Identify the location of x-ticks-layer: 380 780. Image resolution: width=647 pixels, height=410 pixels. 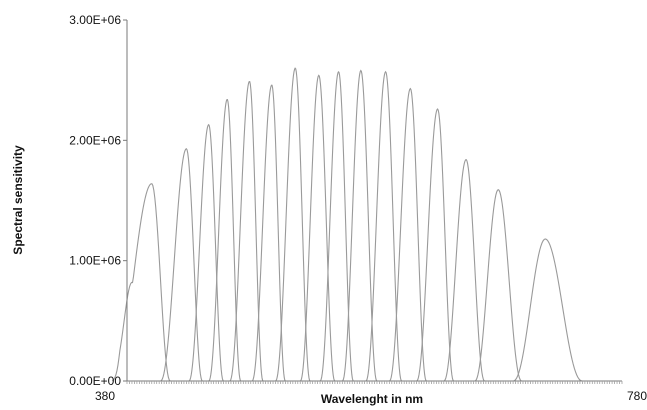
(371, 396).